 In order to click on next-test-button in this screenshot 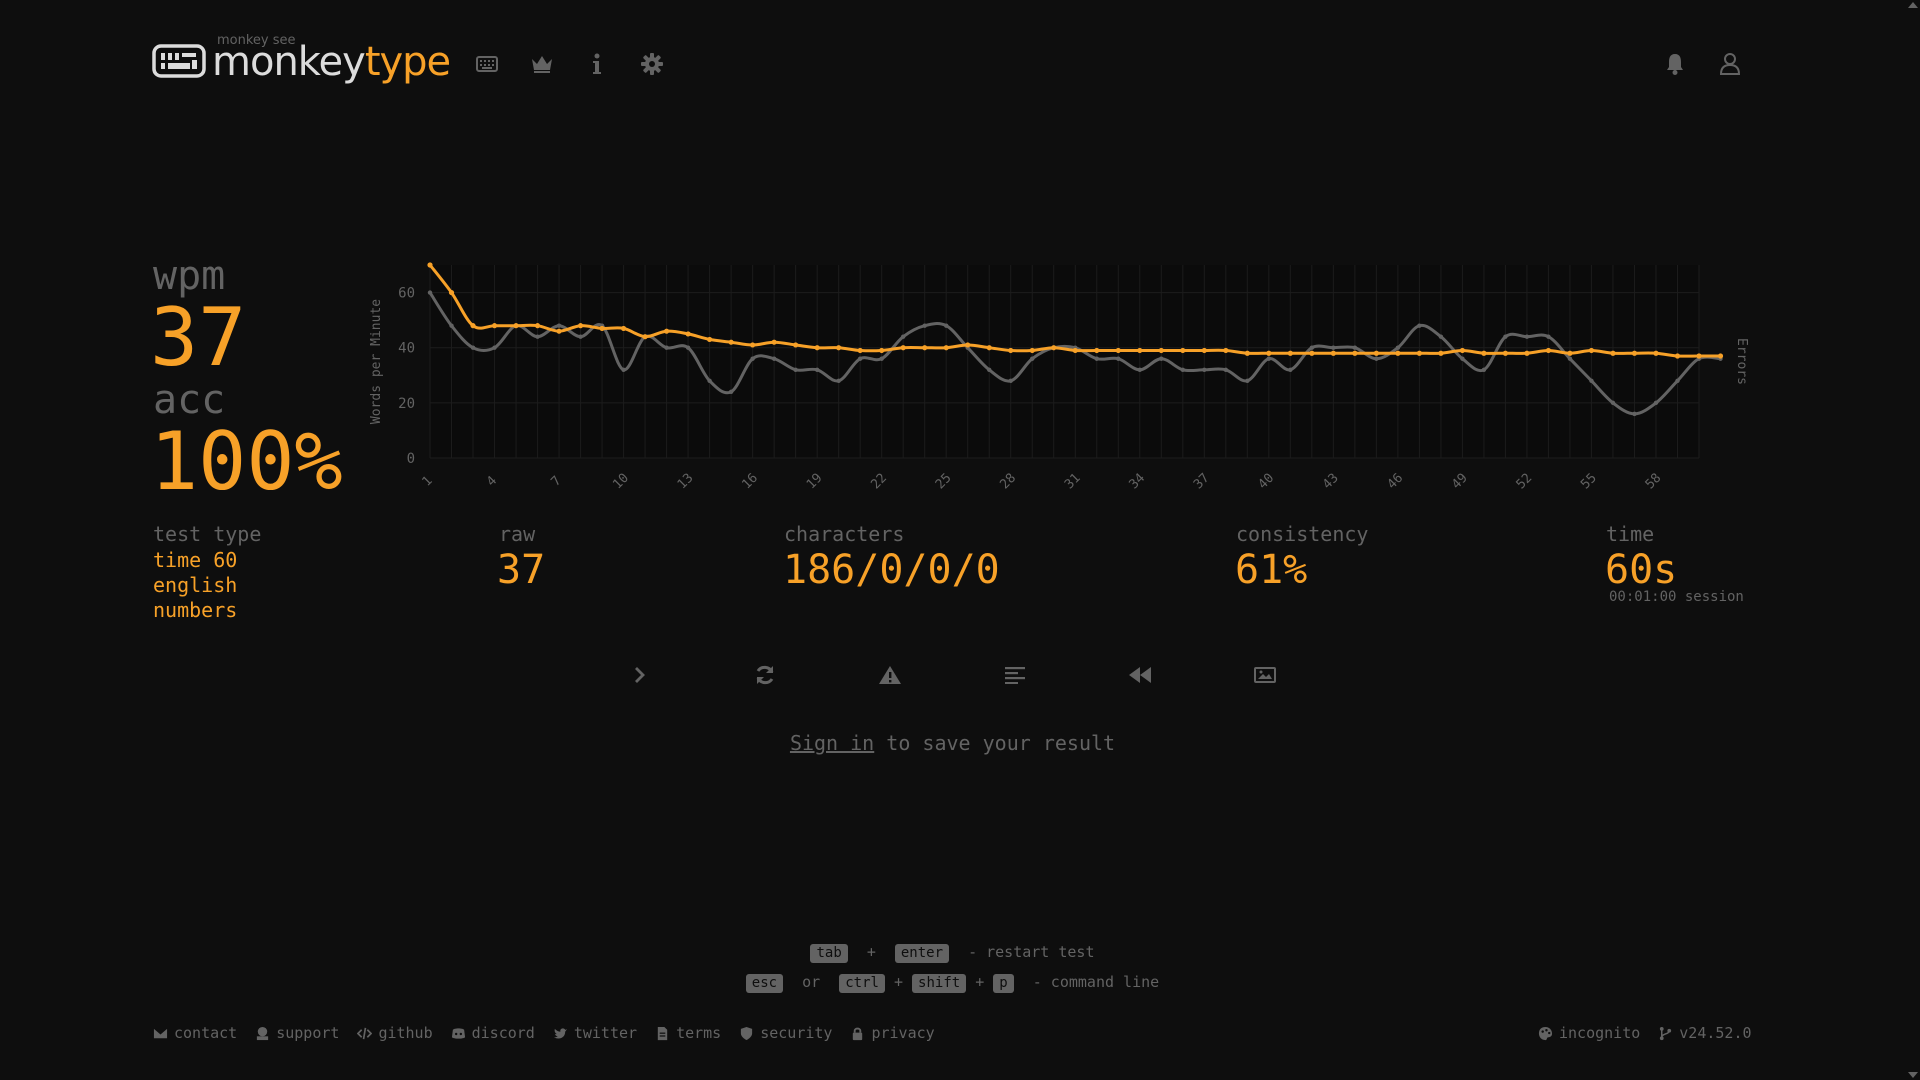, I will do `click(640, 675)`.